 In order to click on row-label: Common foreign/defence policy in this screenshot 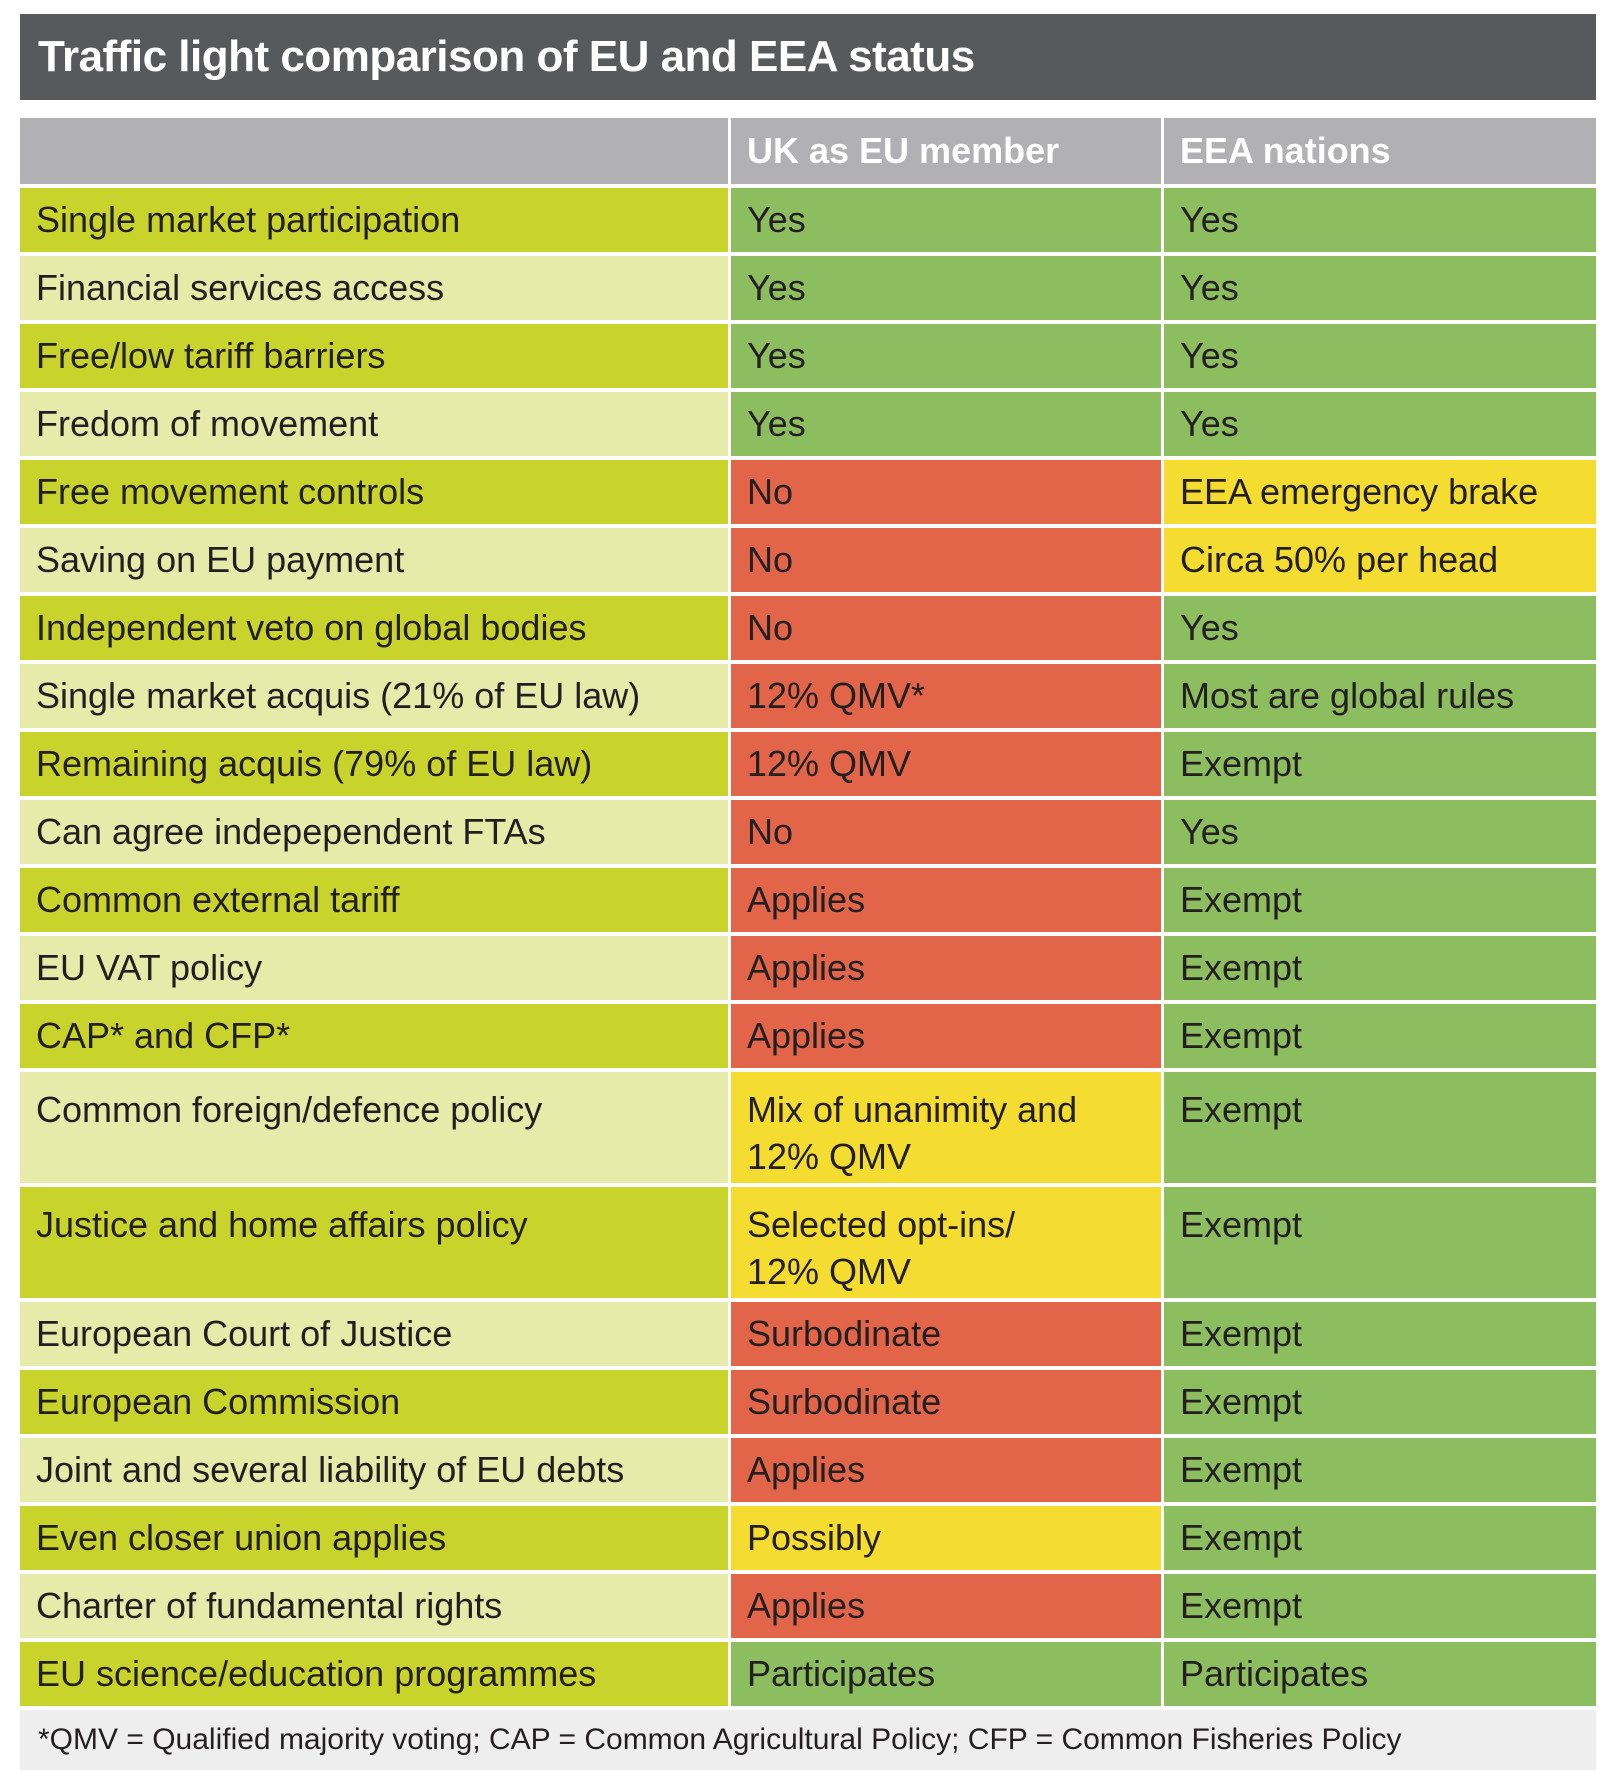, I will do `click(374, 1127)`.